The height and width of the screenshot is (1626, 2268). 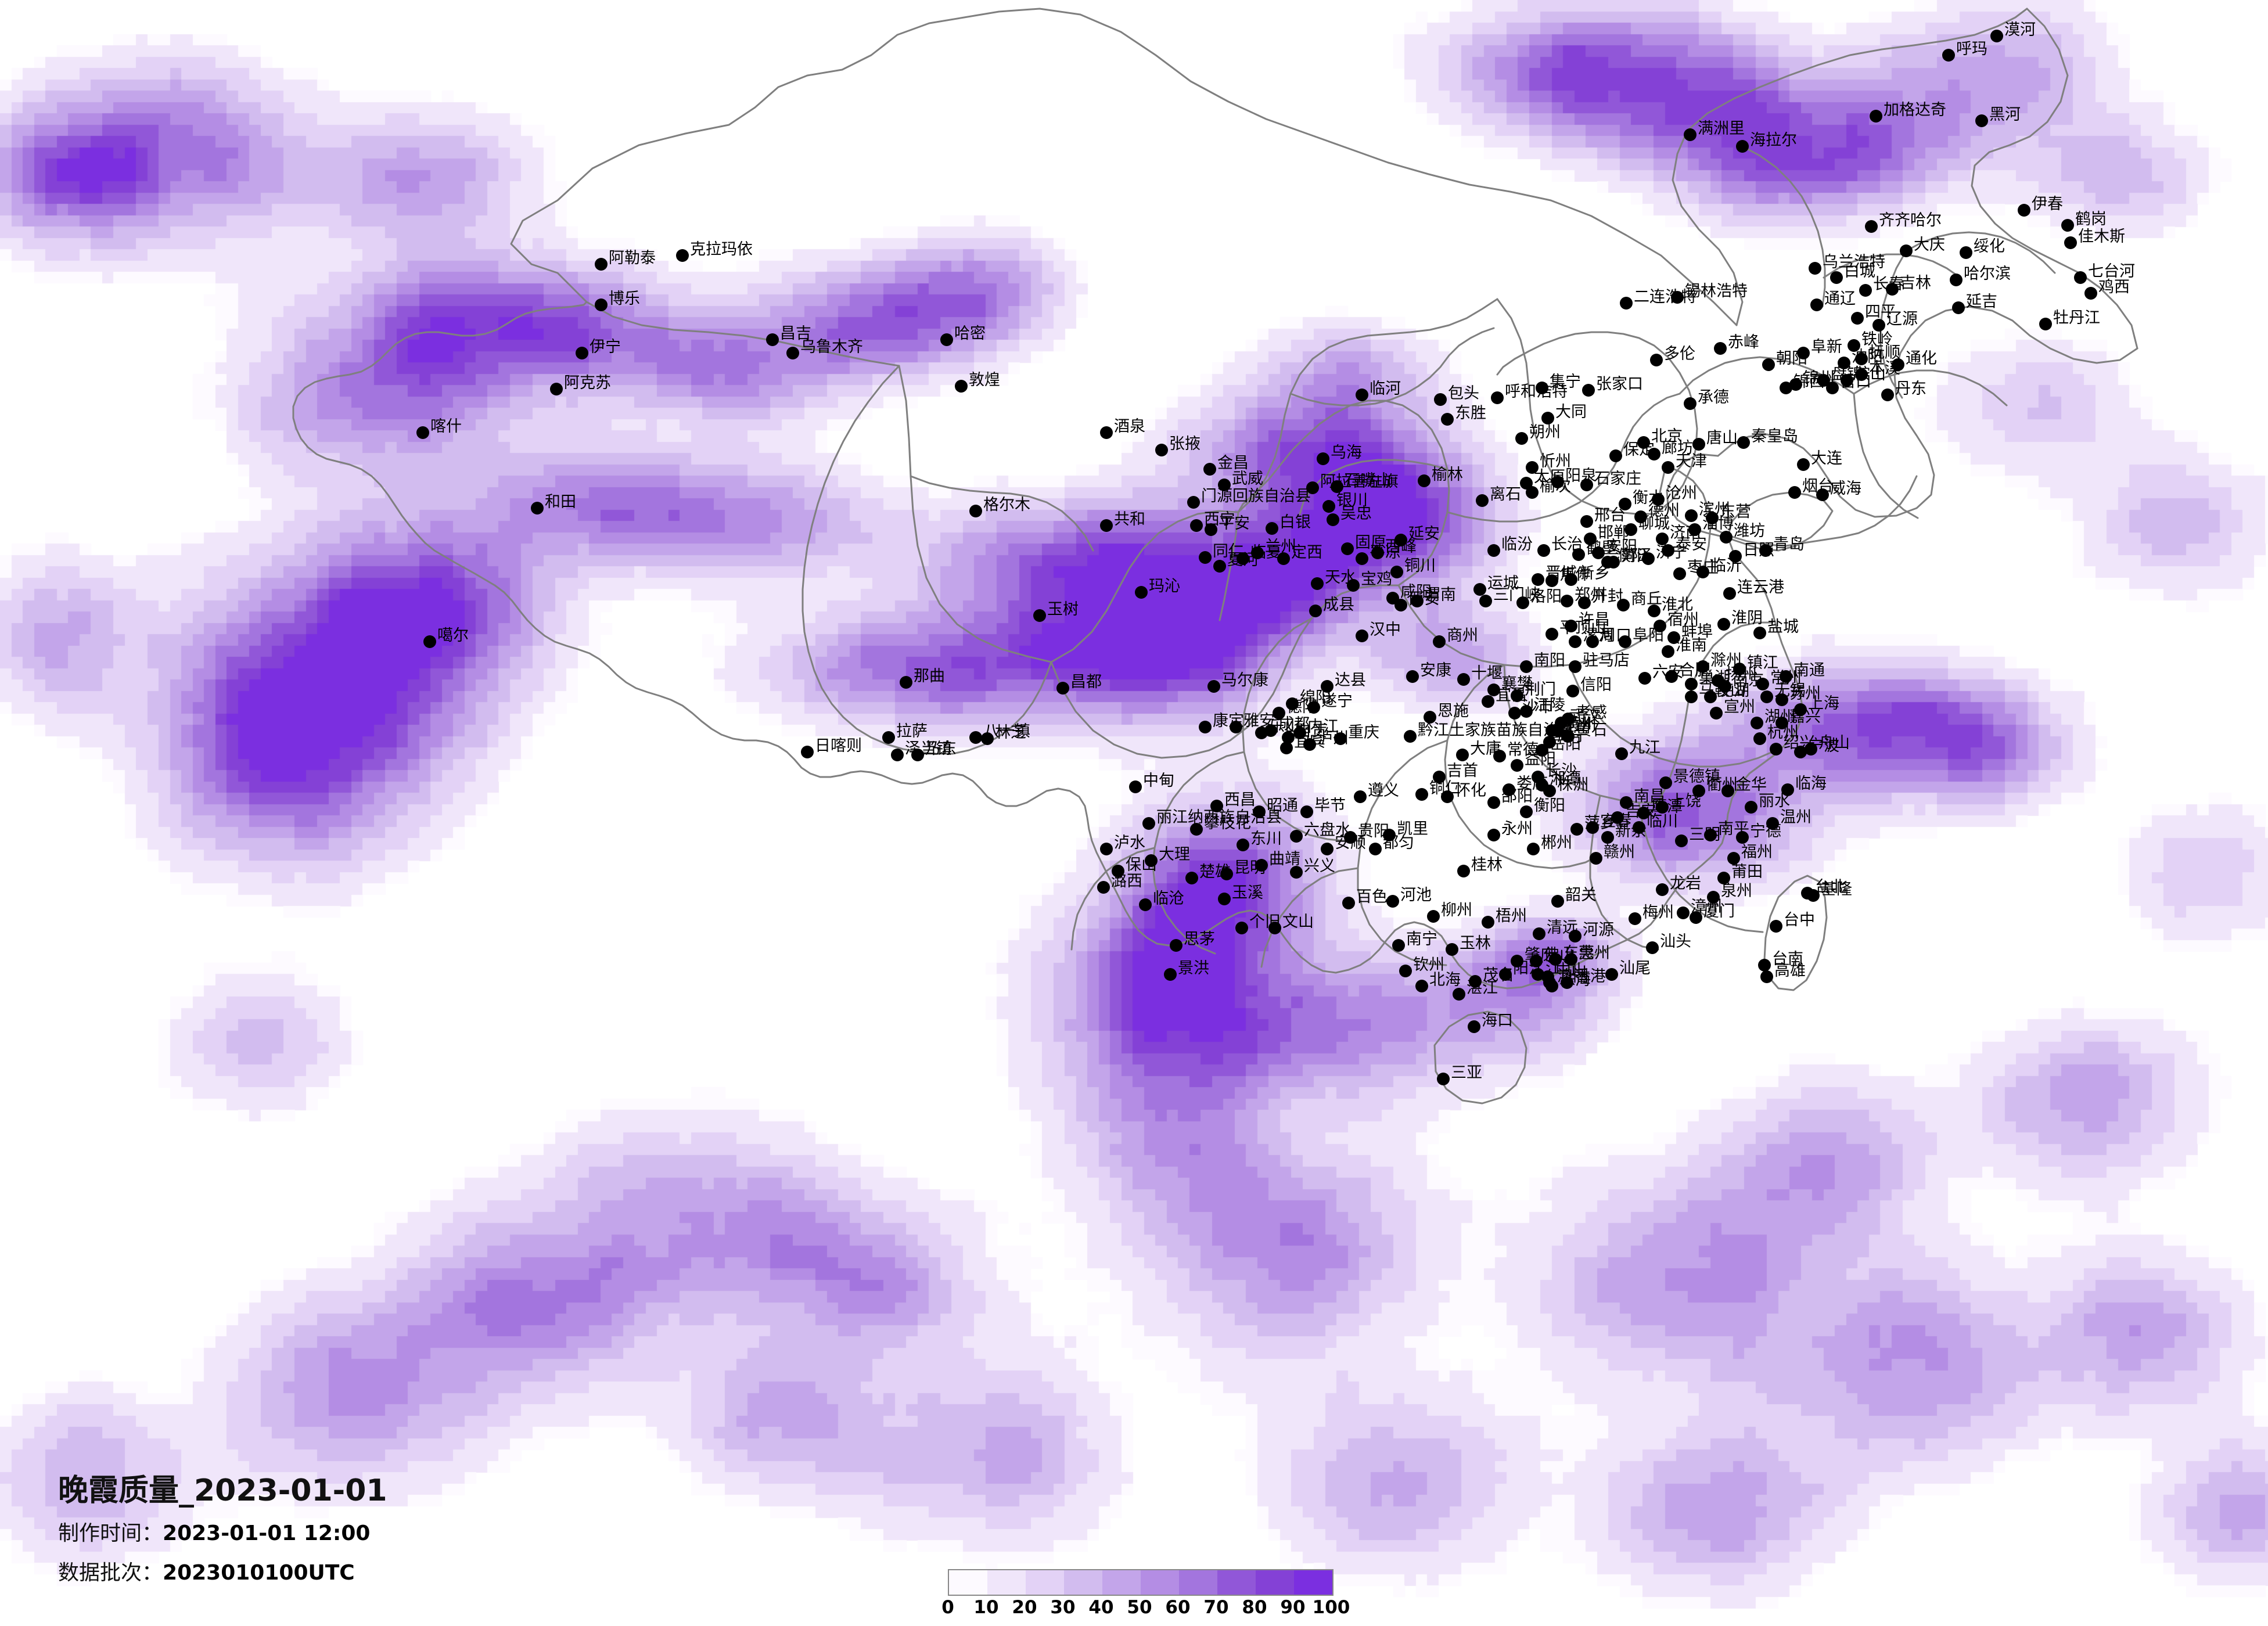 I want to click on city-label: 宿州, so click(x=1683, y=620).